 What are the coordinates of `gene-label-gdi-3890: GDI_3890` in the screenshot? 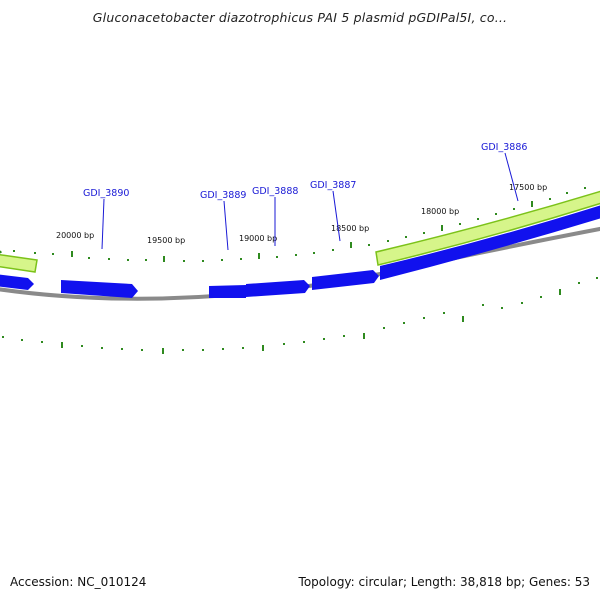 It's located at (106, 193).